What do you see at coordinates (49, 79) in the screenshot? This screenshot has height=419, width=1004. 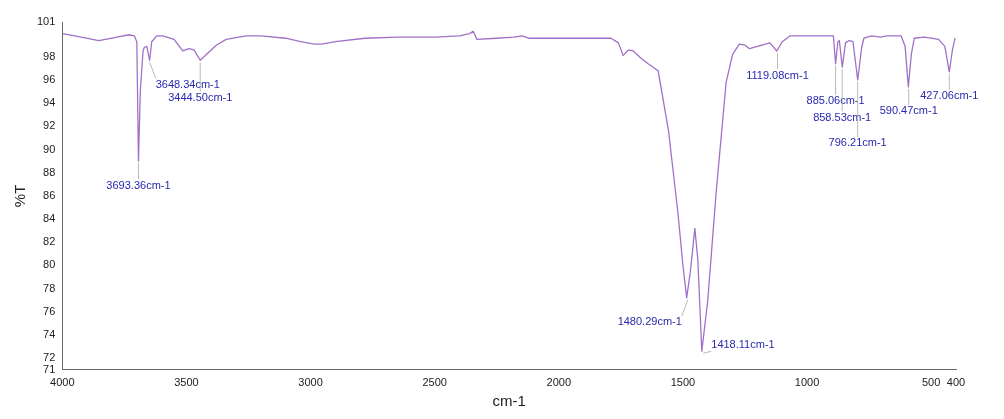 I see `y-tick-label: 96` at bounding box center [49, 79].